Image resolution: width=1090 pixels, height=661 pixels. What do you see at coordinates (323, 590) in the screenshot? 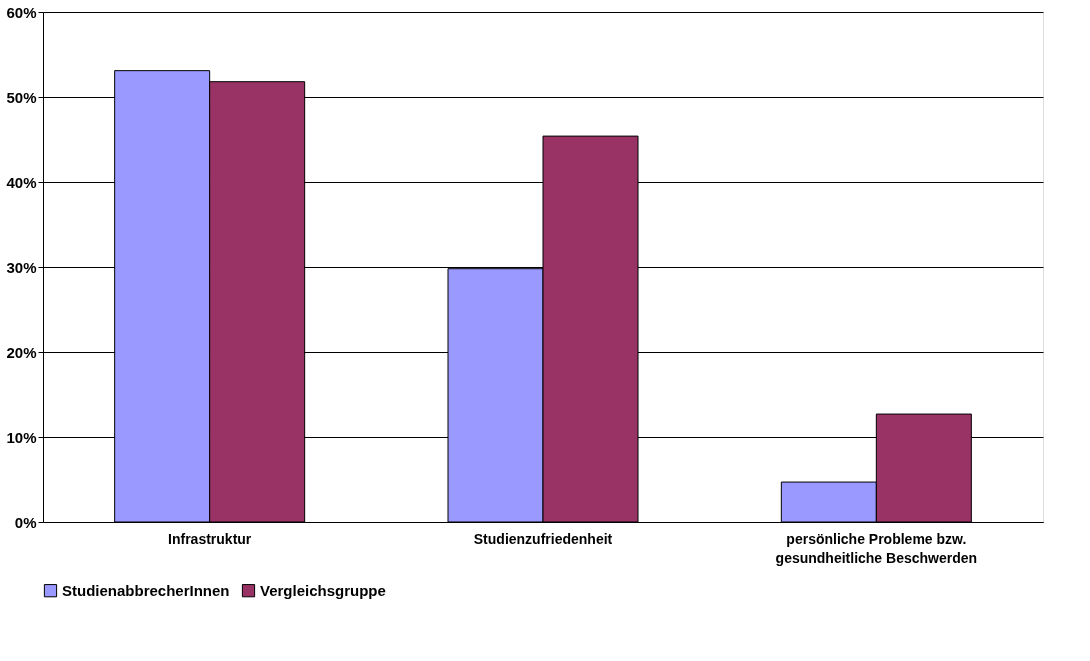
I see `legend-label: Vergleichsgruppe` at bounding box center [323, 590].